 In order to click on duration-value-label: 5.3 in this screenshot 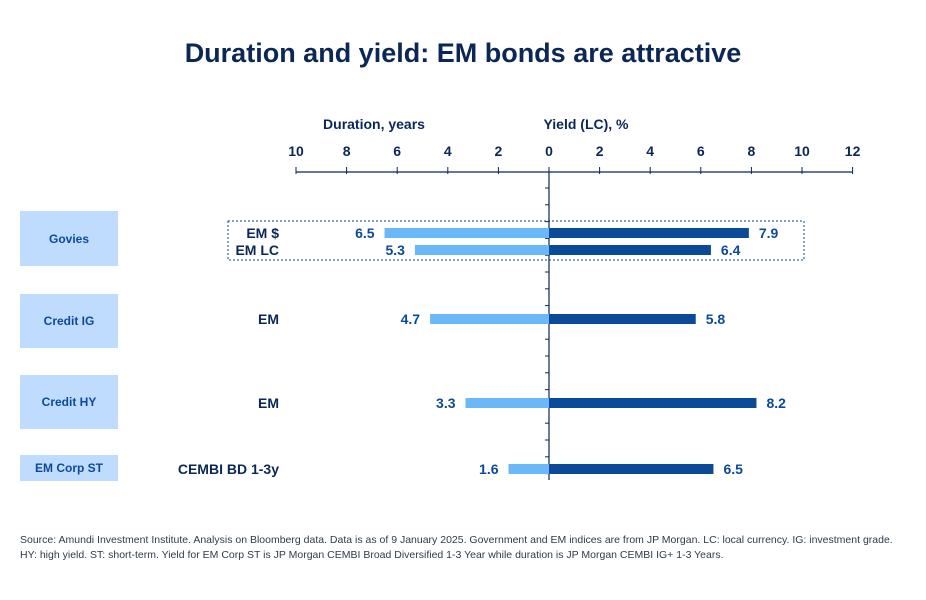, I will do `click(395, 250)`.